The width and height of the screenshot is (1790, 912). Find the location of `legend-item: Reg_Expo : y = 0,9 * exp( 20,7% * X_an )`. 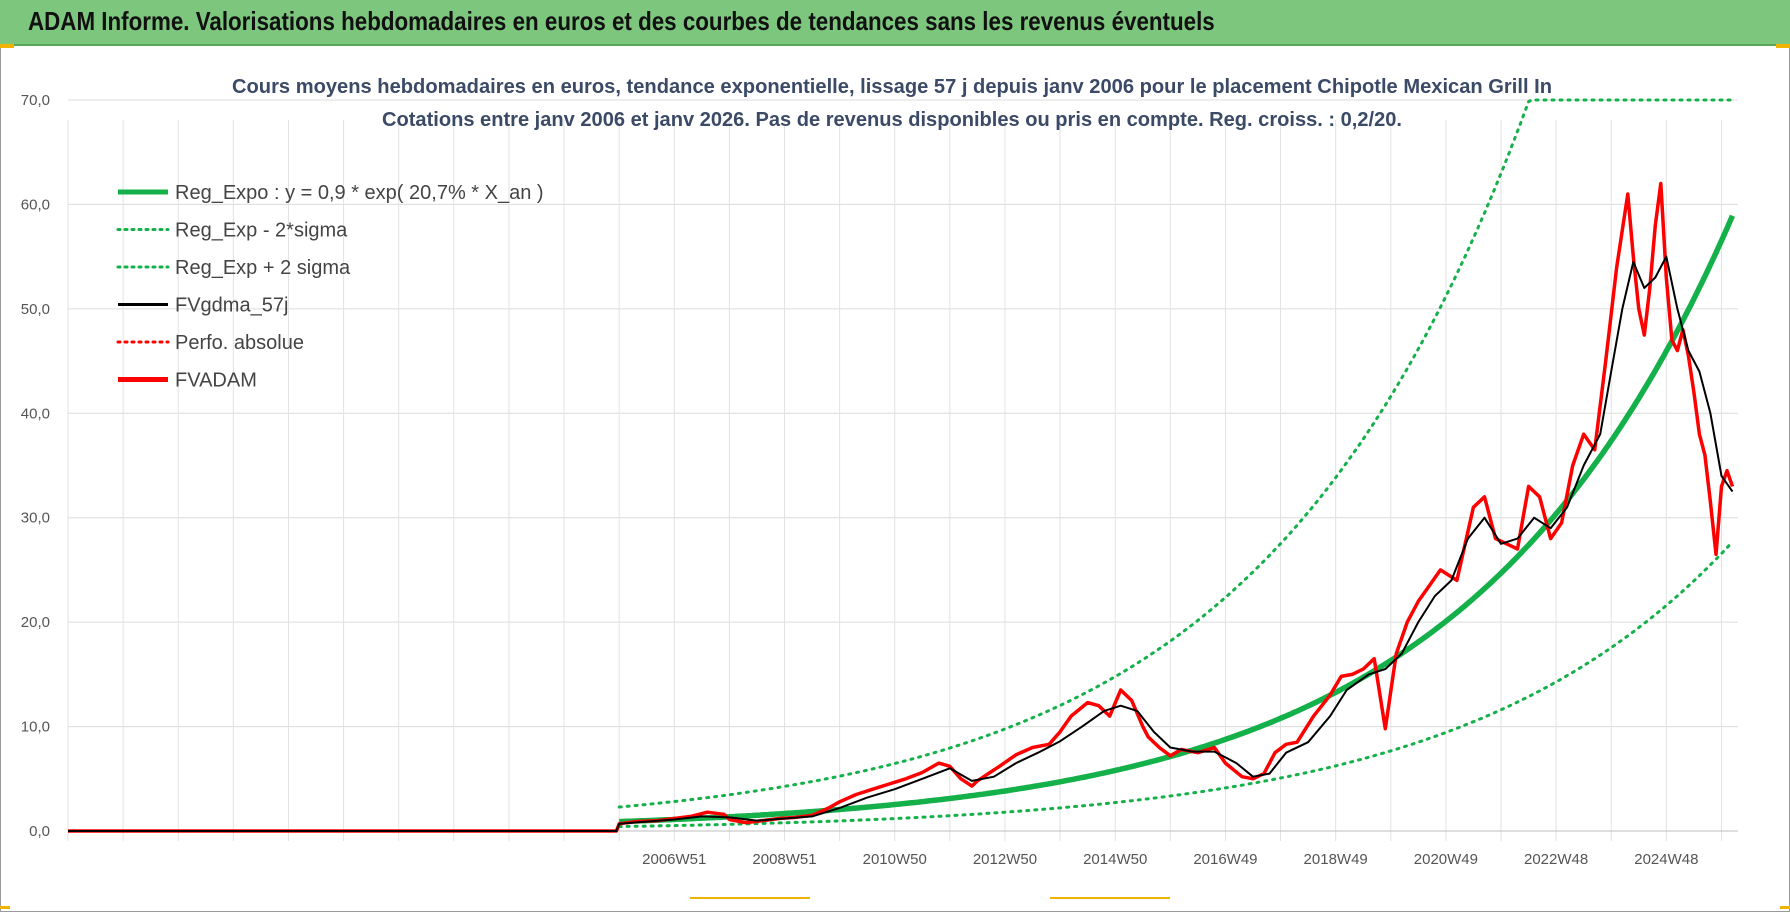

legend-item: Reg_Expo : y = 0,9 * exp( 20,7% * X_an ) is located at coordinates (331, 193).